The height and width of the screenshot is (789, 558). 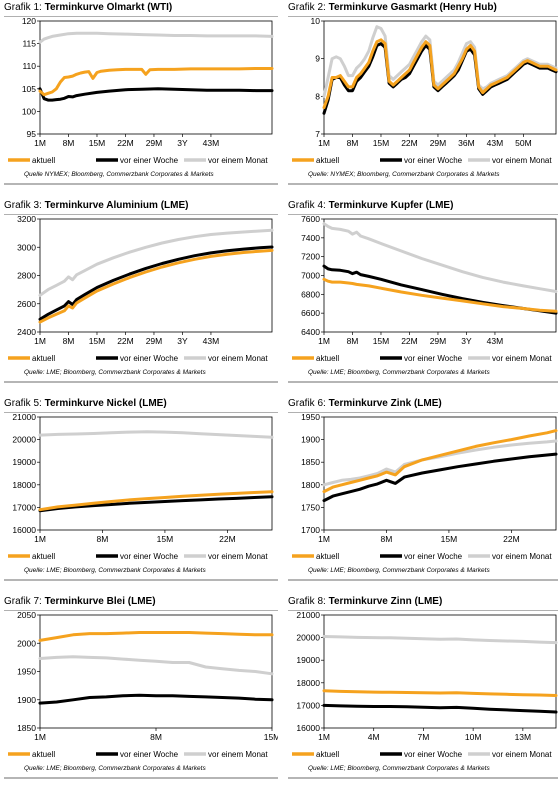 I want to click on chart-3-ytick-label: 2800, so click(x=26, y=276).